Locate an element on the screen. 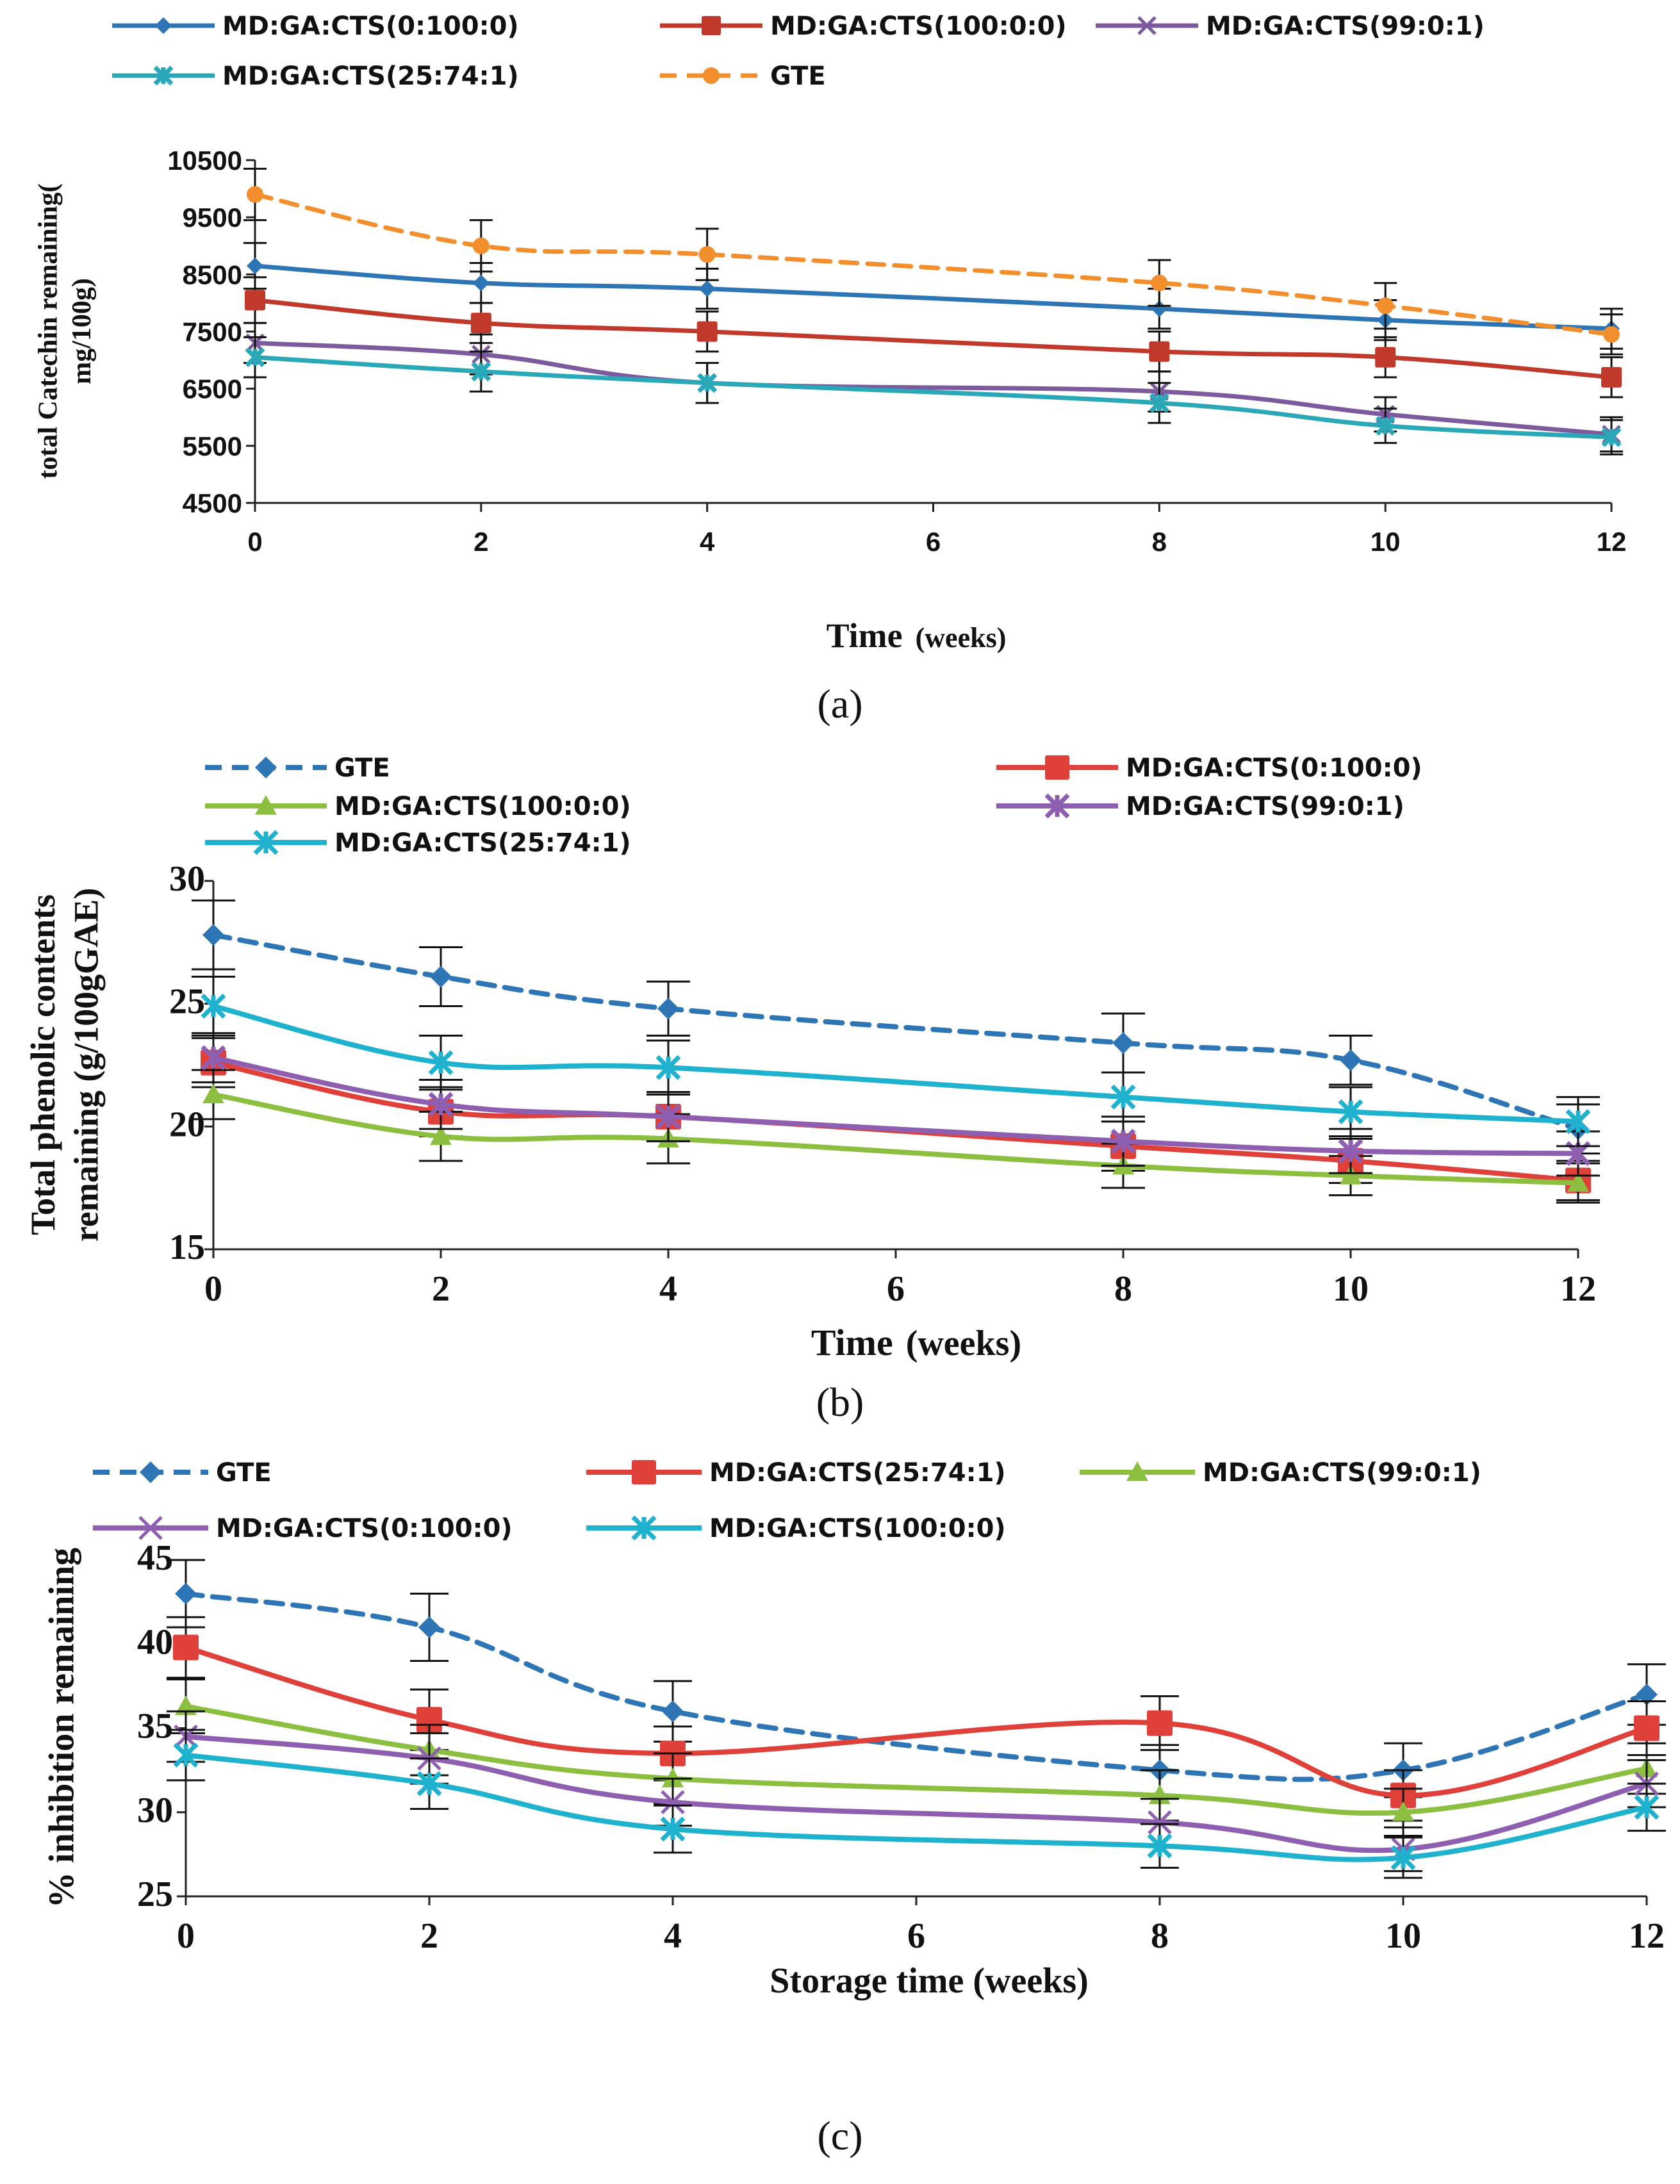 The height and width of the screenshot is (2184, 1680). x-axis-label-main: Time is located at coordinates (865, 635).